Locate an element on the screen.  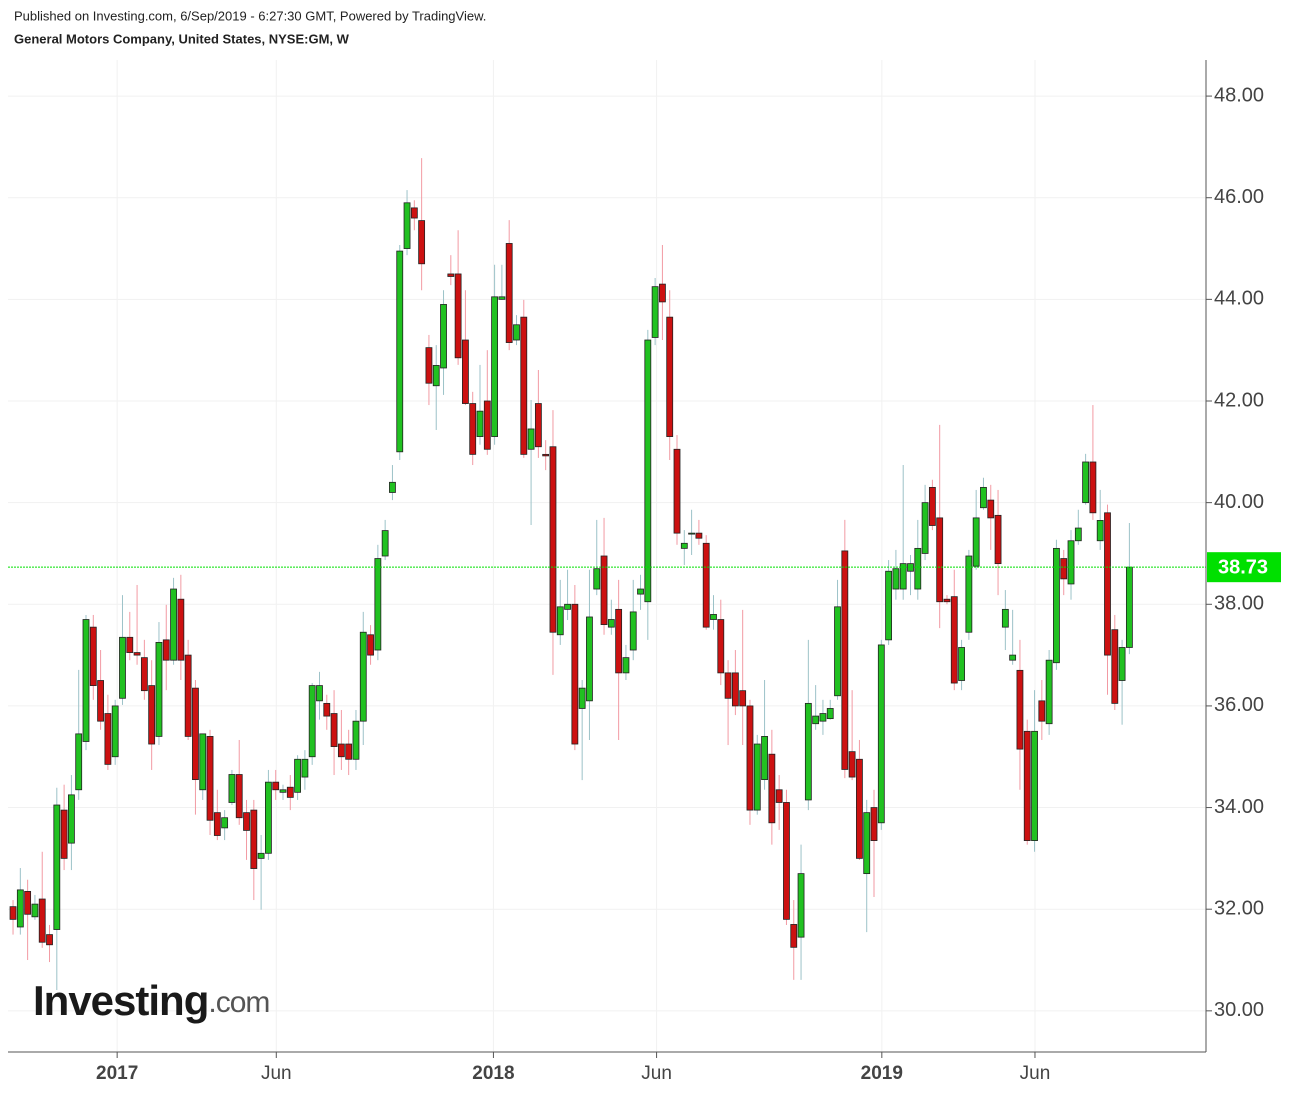
last-price-label: 38.73 is located at coordinates (1243, 567).